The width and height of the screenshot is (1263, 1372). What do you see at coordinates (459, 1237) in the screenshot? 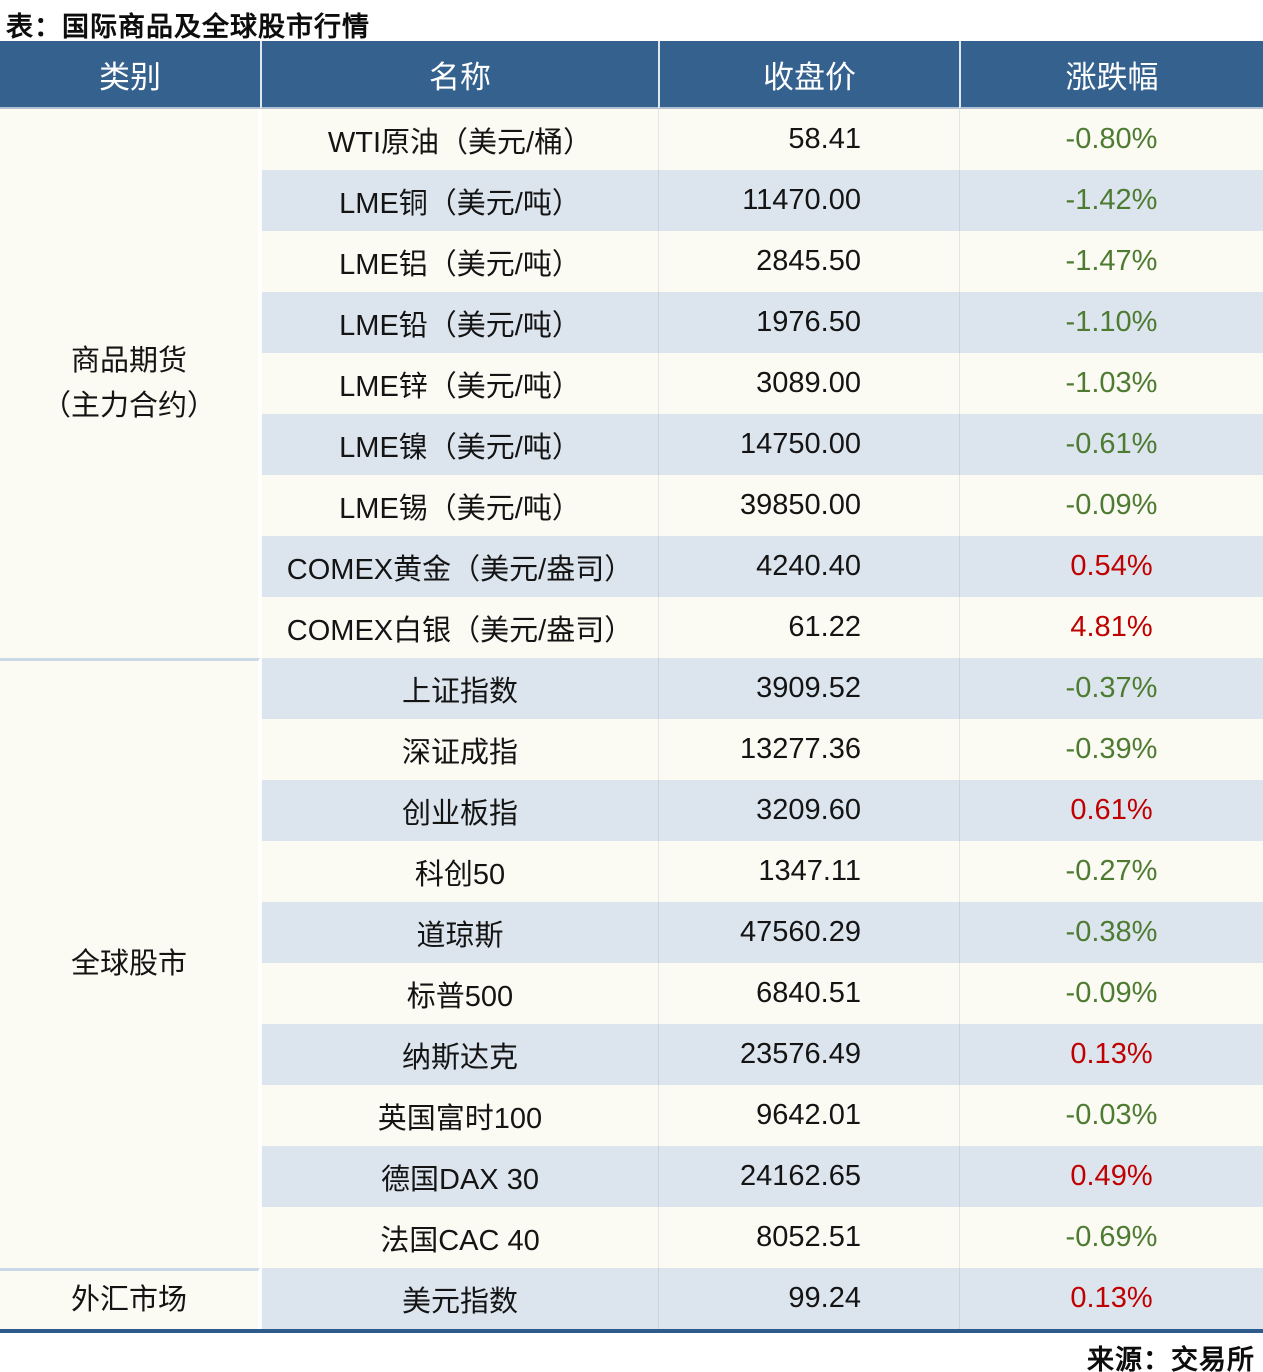
I see `name-cell: 法国CAC 40` at bounding box center [459, 1237].